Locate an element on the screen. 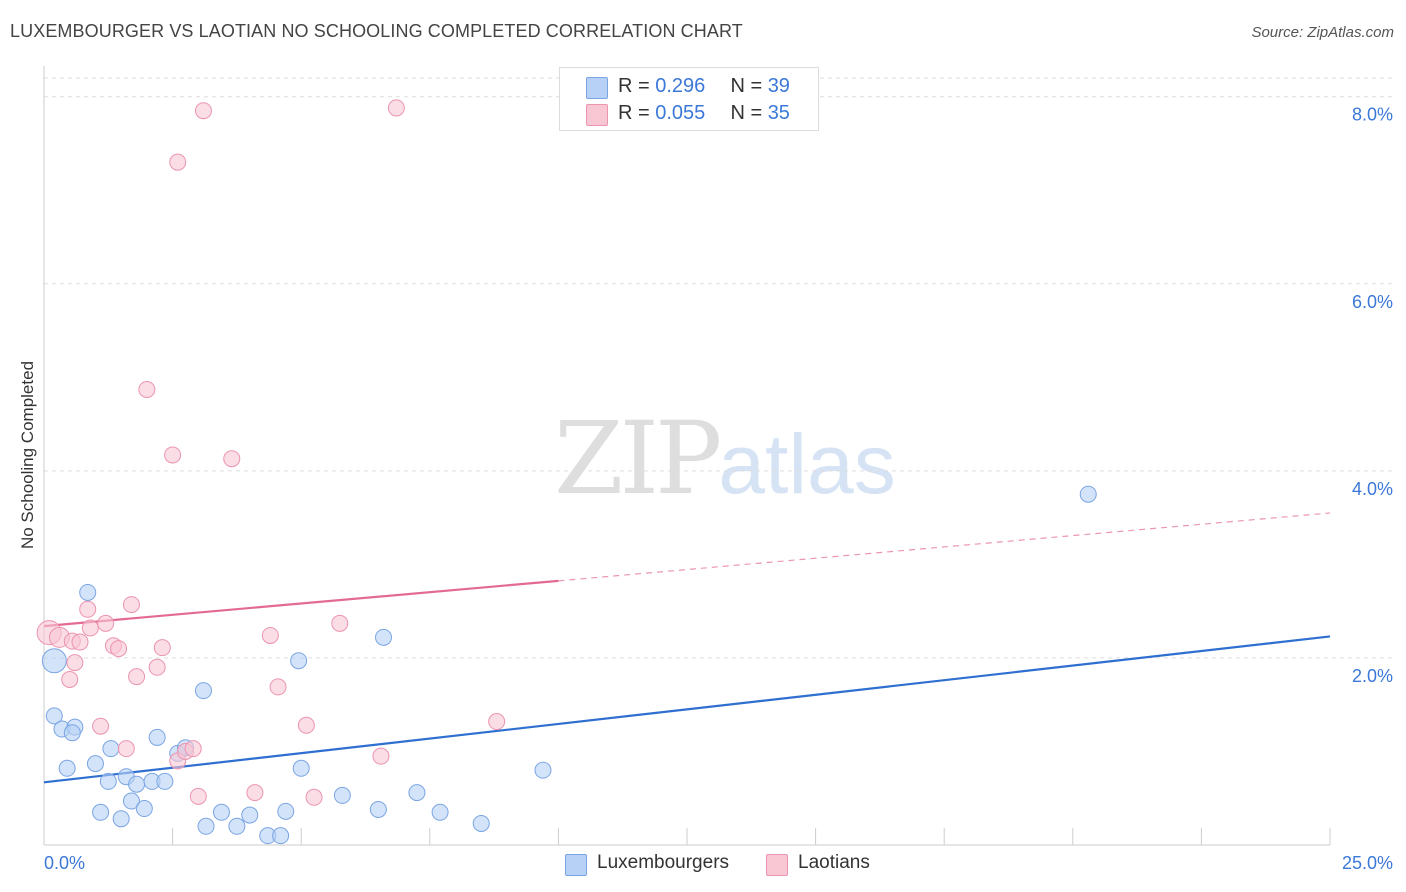  correlation-legend: R = 0.296 N = 39 R = 0.055 N = 35 is located at coordinates (689, 99).